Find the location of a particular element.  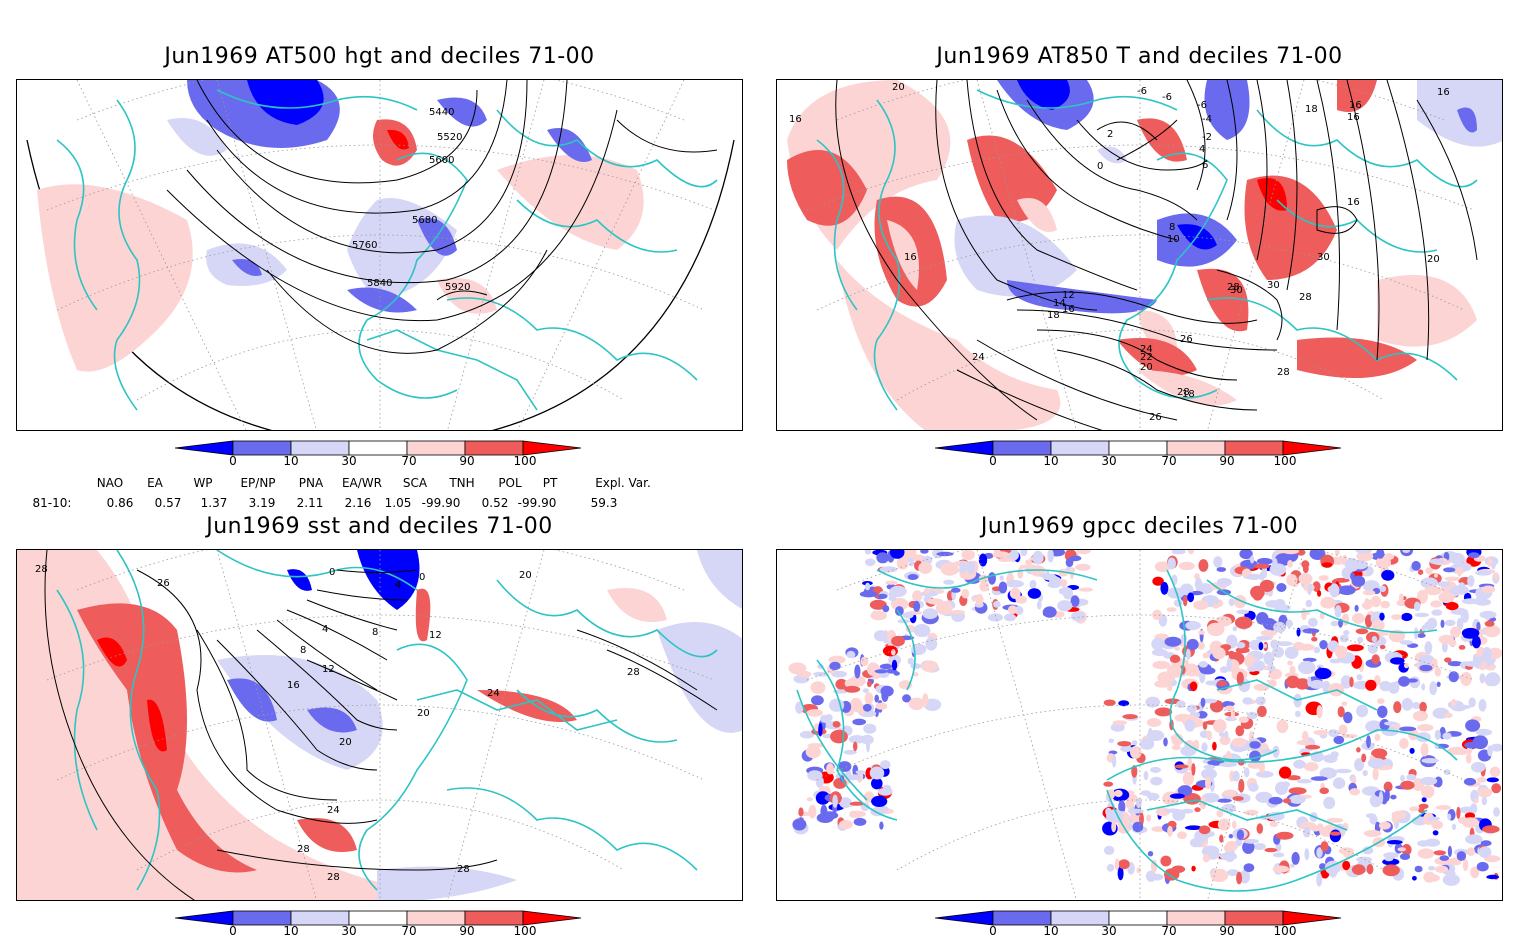

colorbar-label: 30 is located at coordinates (349, 931).